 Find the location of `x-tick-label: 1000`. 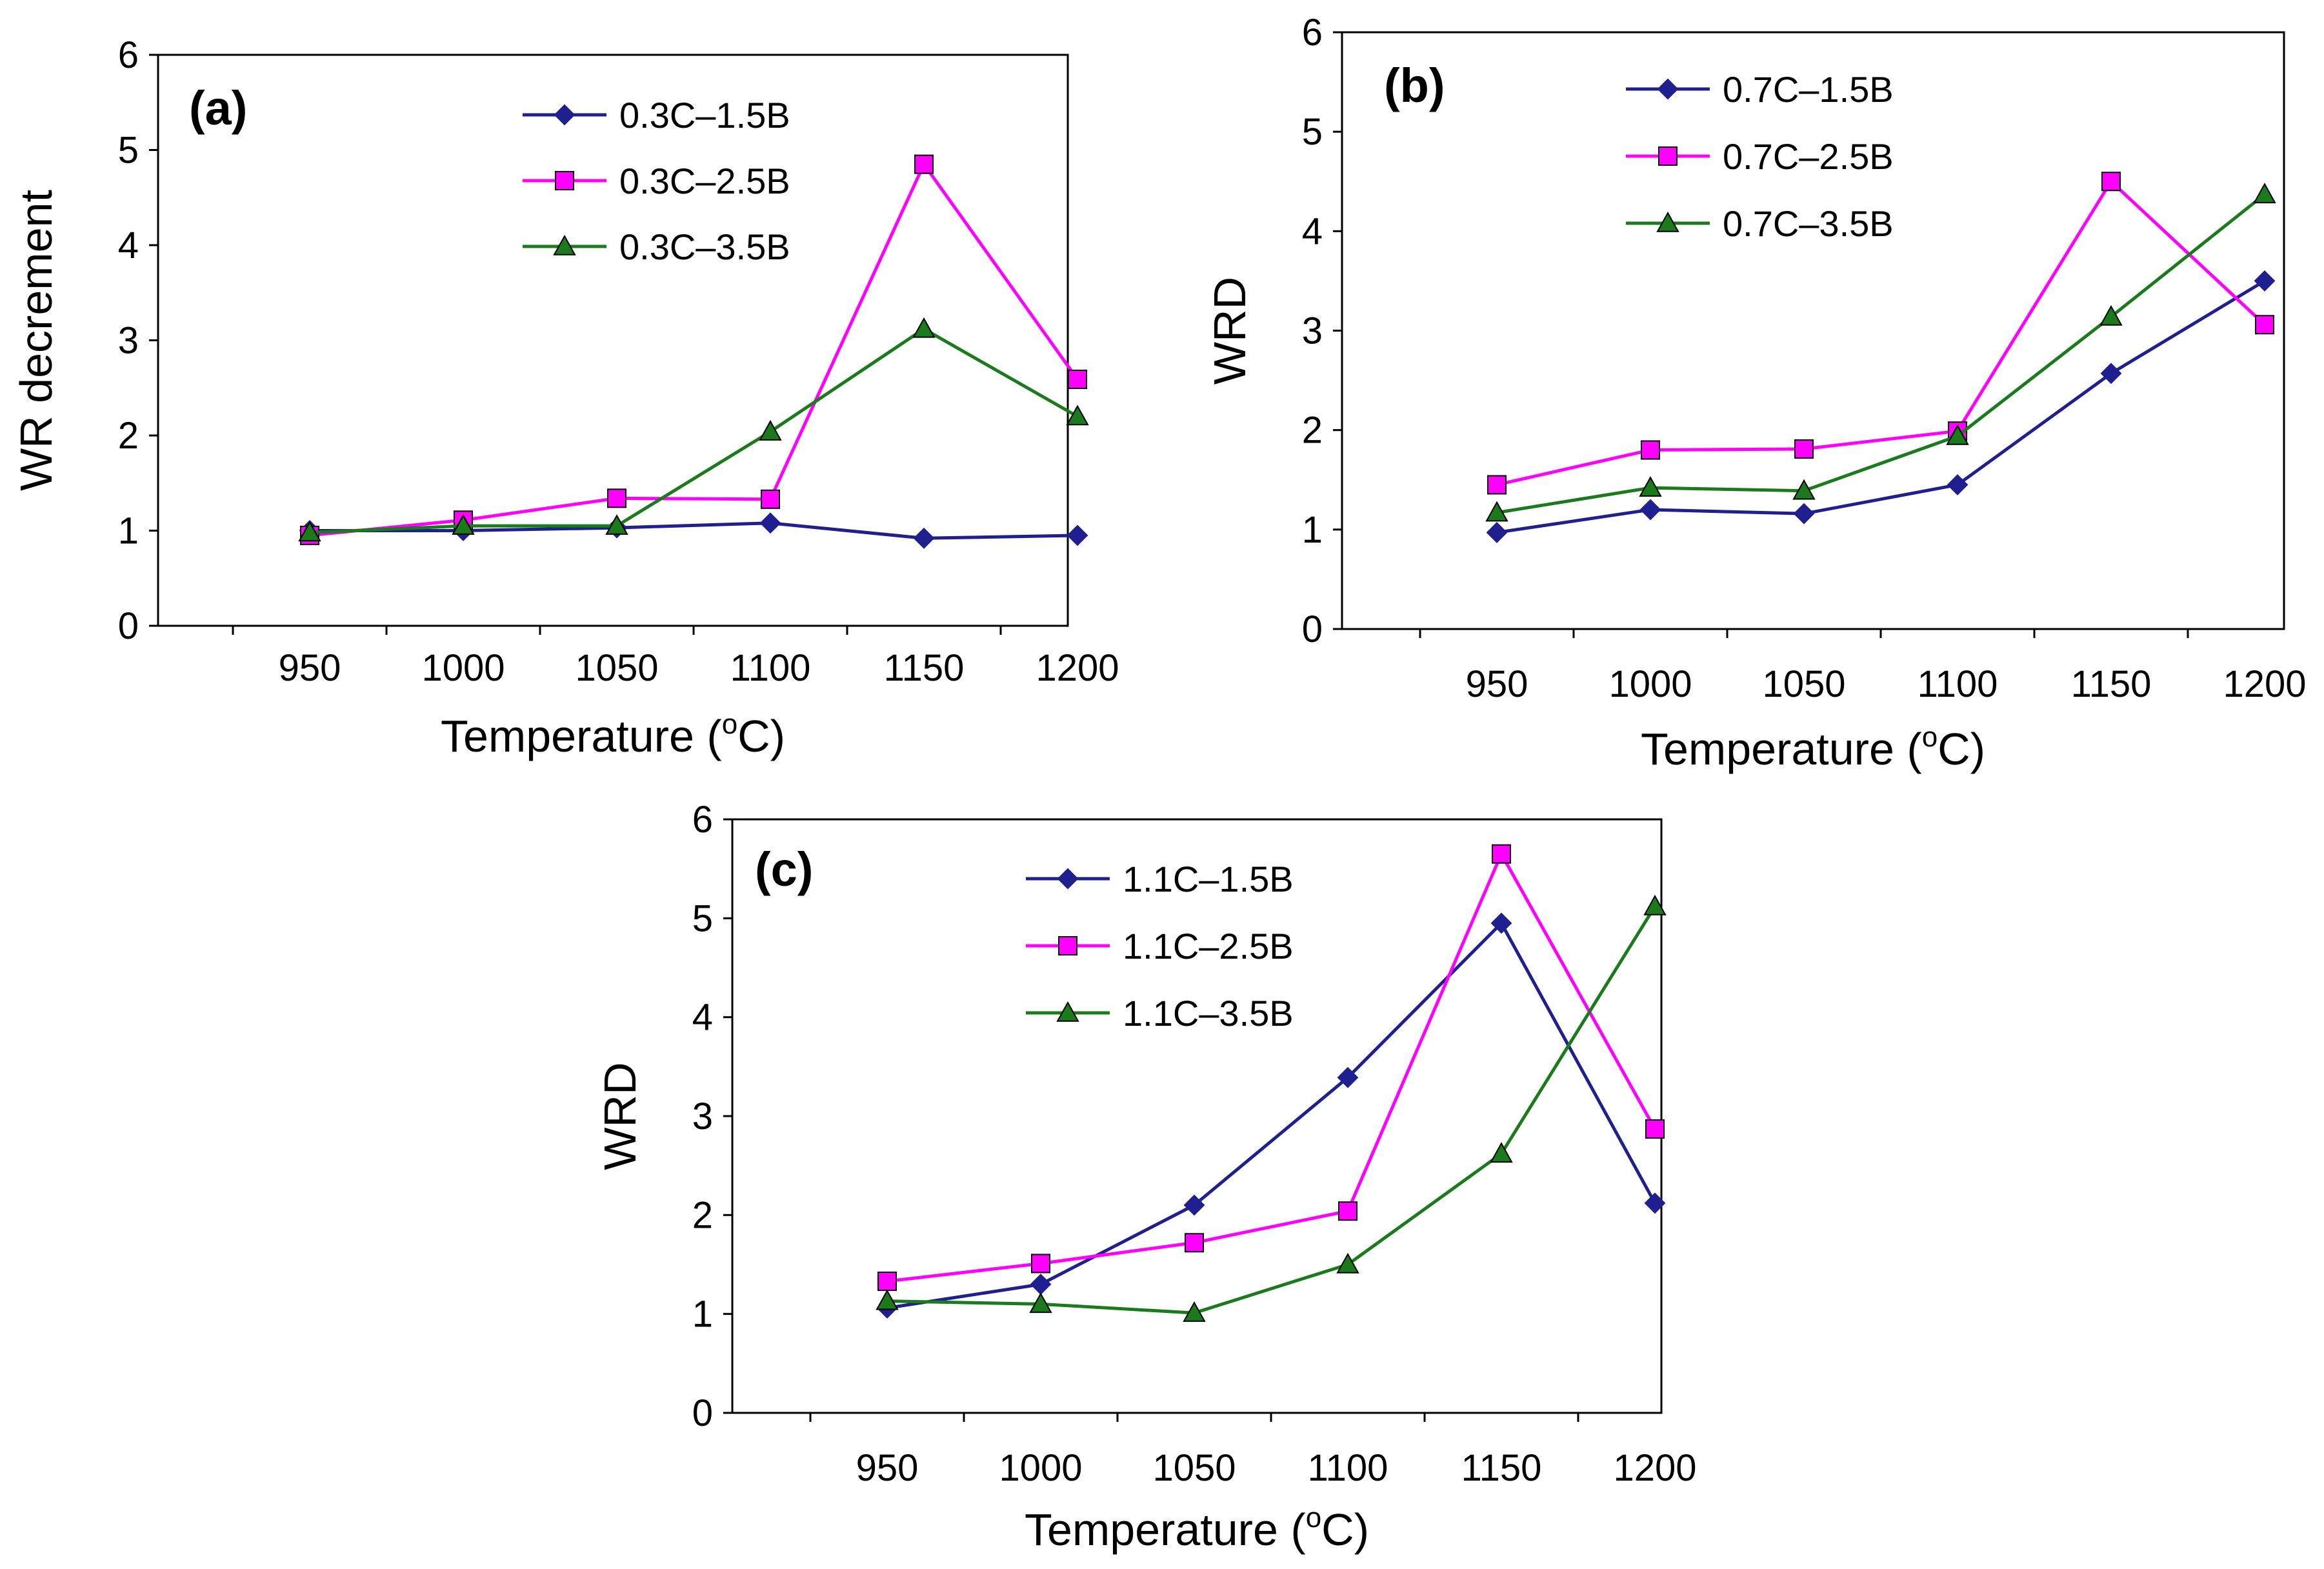

x-tick-label: 1000 is located at coordinates (1040, 1468).